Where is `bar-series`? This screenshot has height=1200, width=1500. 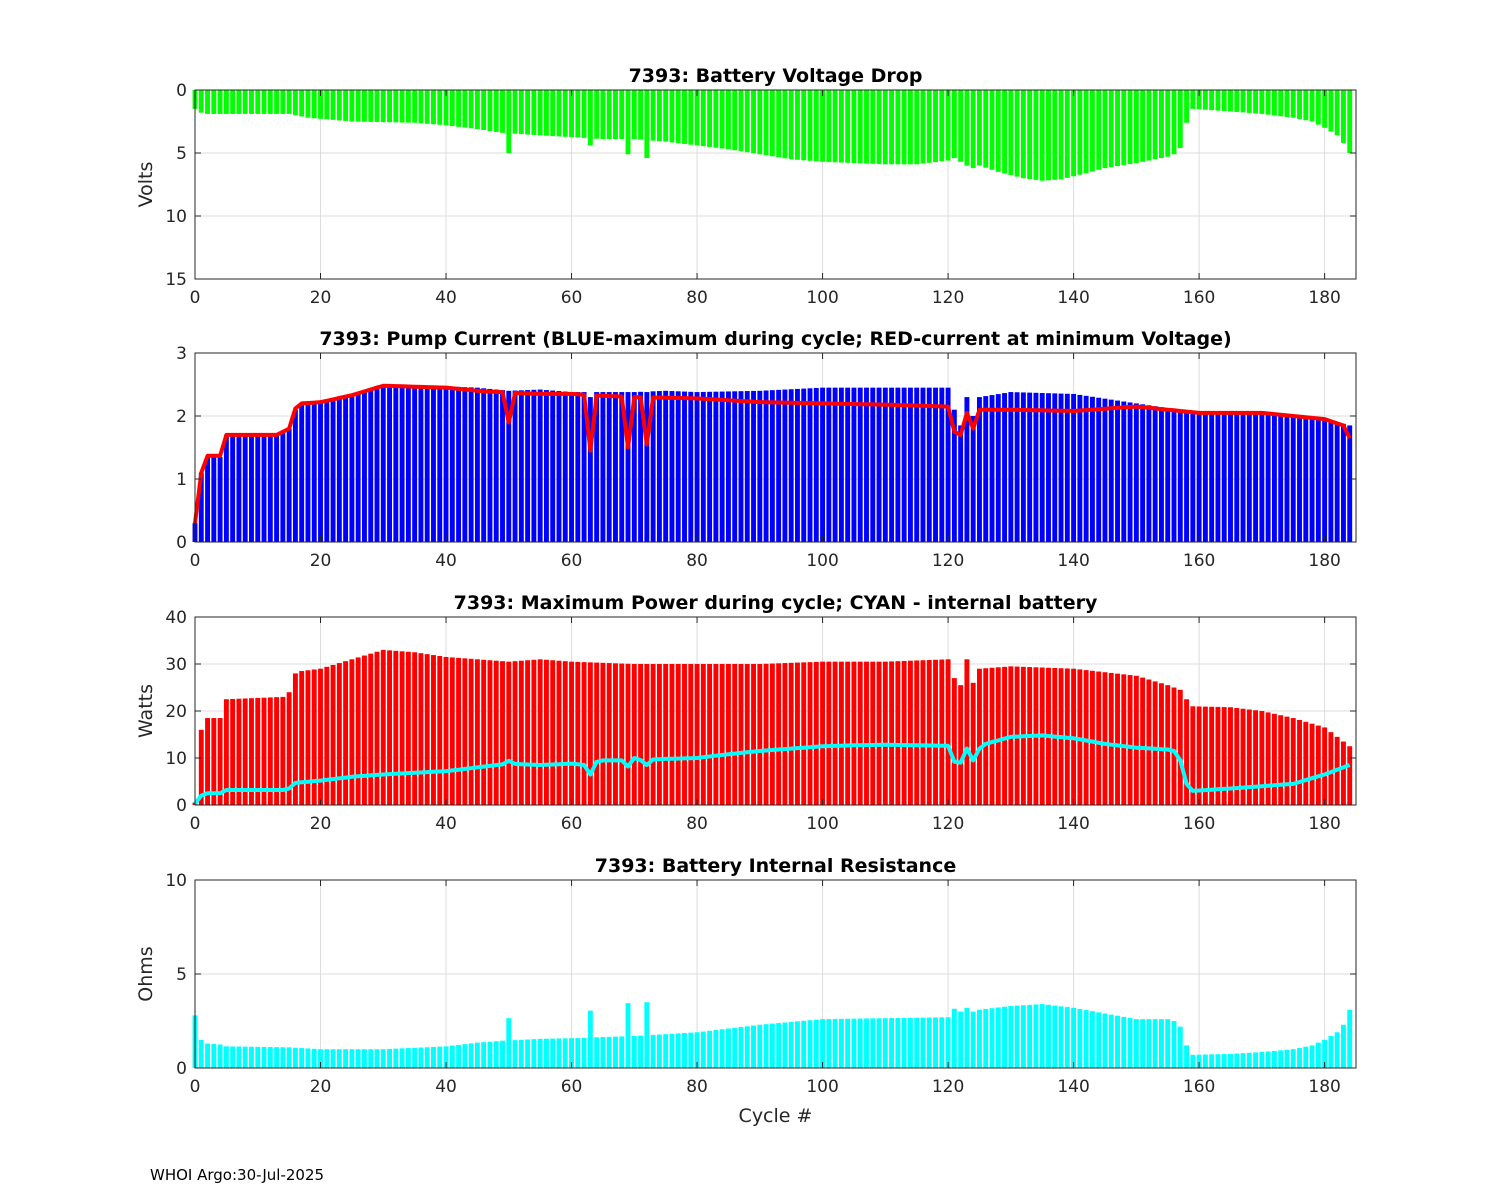
bar-series is located at coordinates (772, 1035).